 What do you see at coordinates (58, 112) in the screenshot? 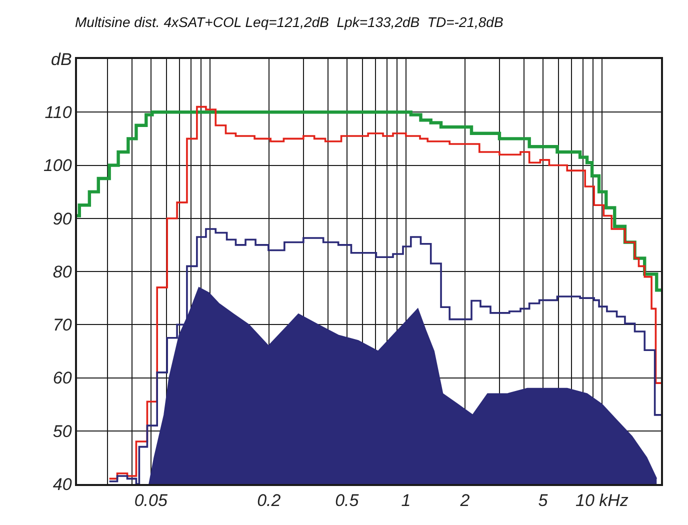
I see `y-tick-label: 110` at bounding box center [58, 112].